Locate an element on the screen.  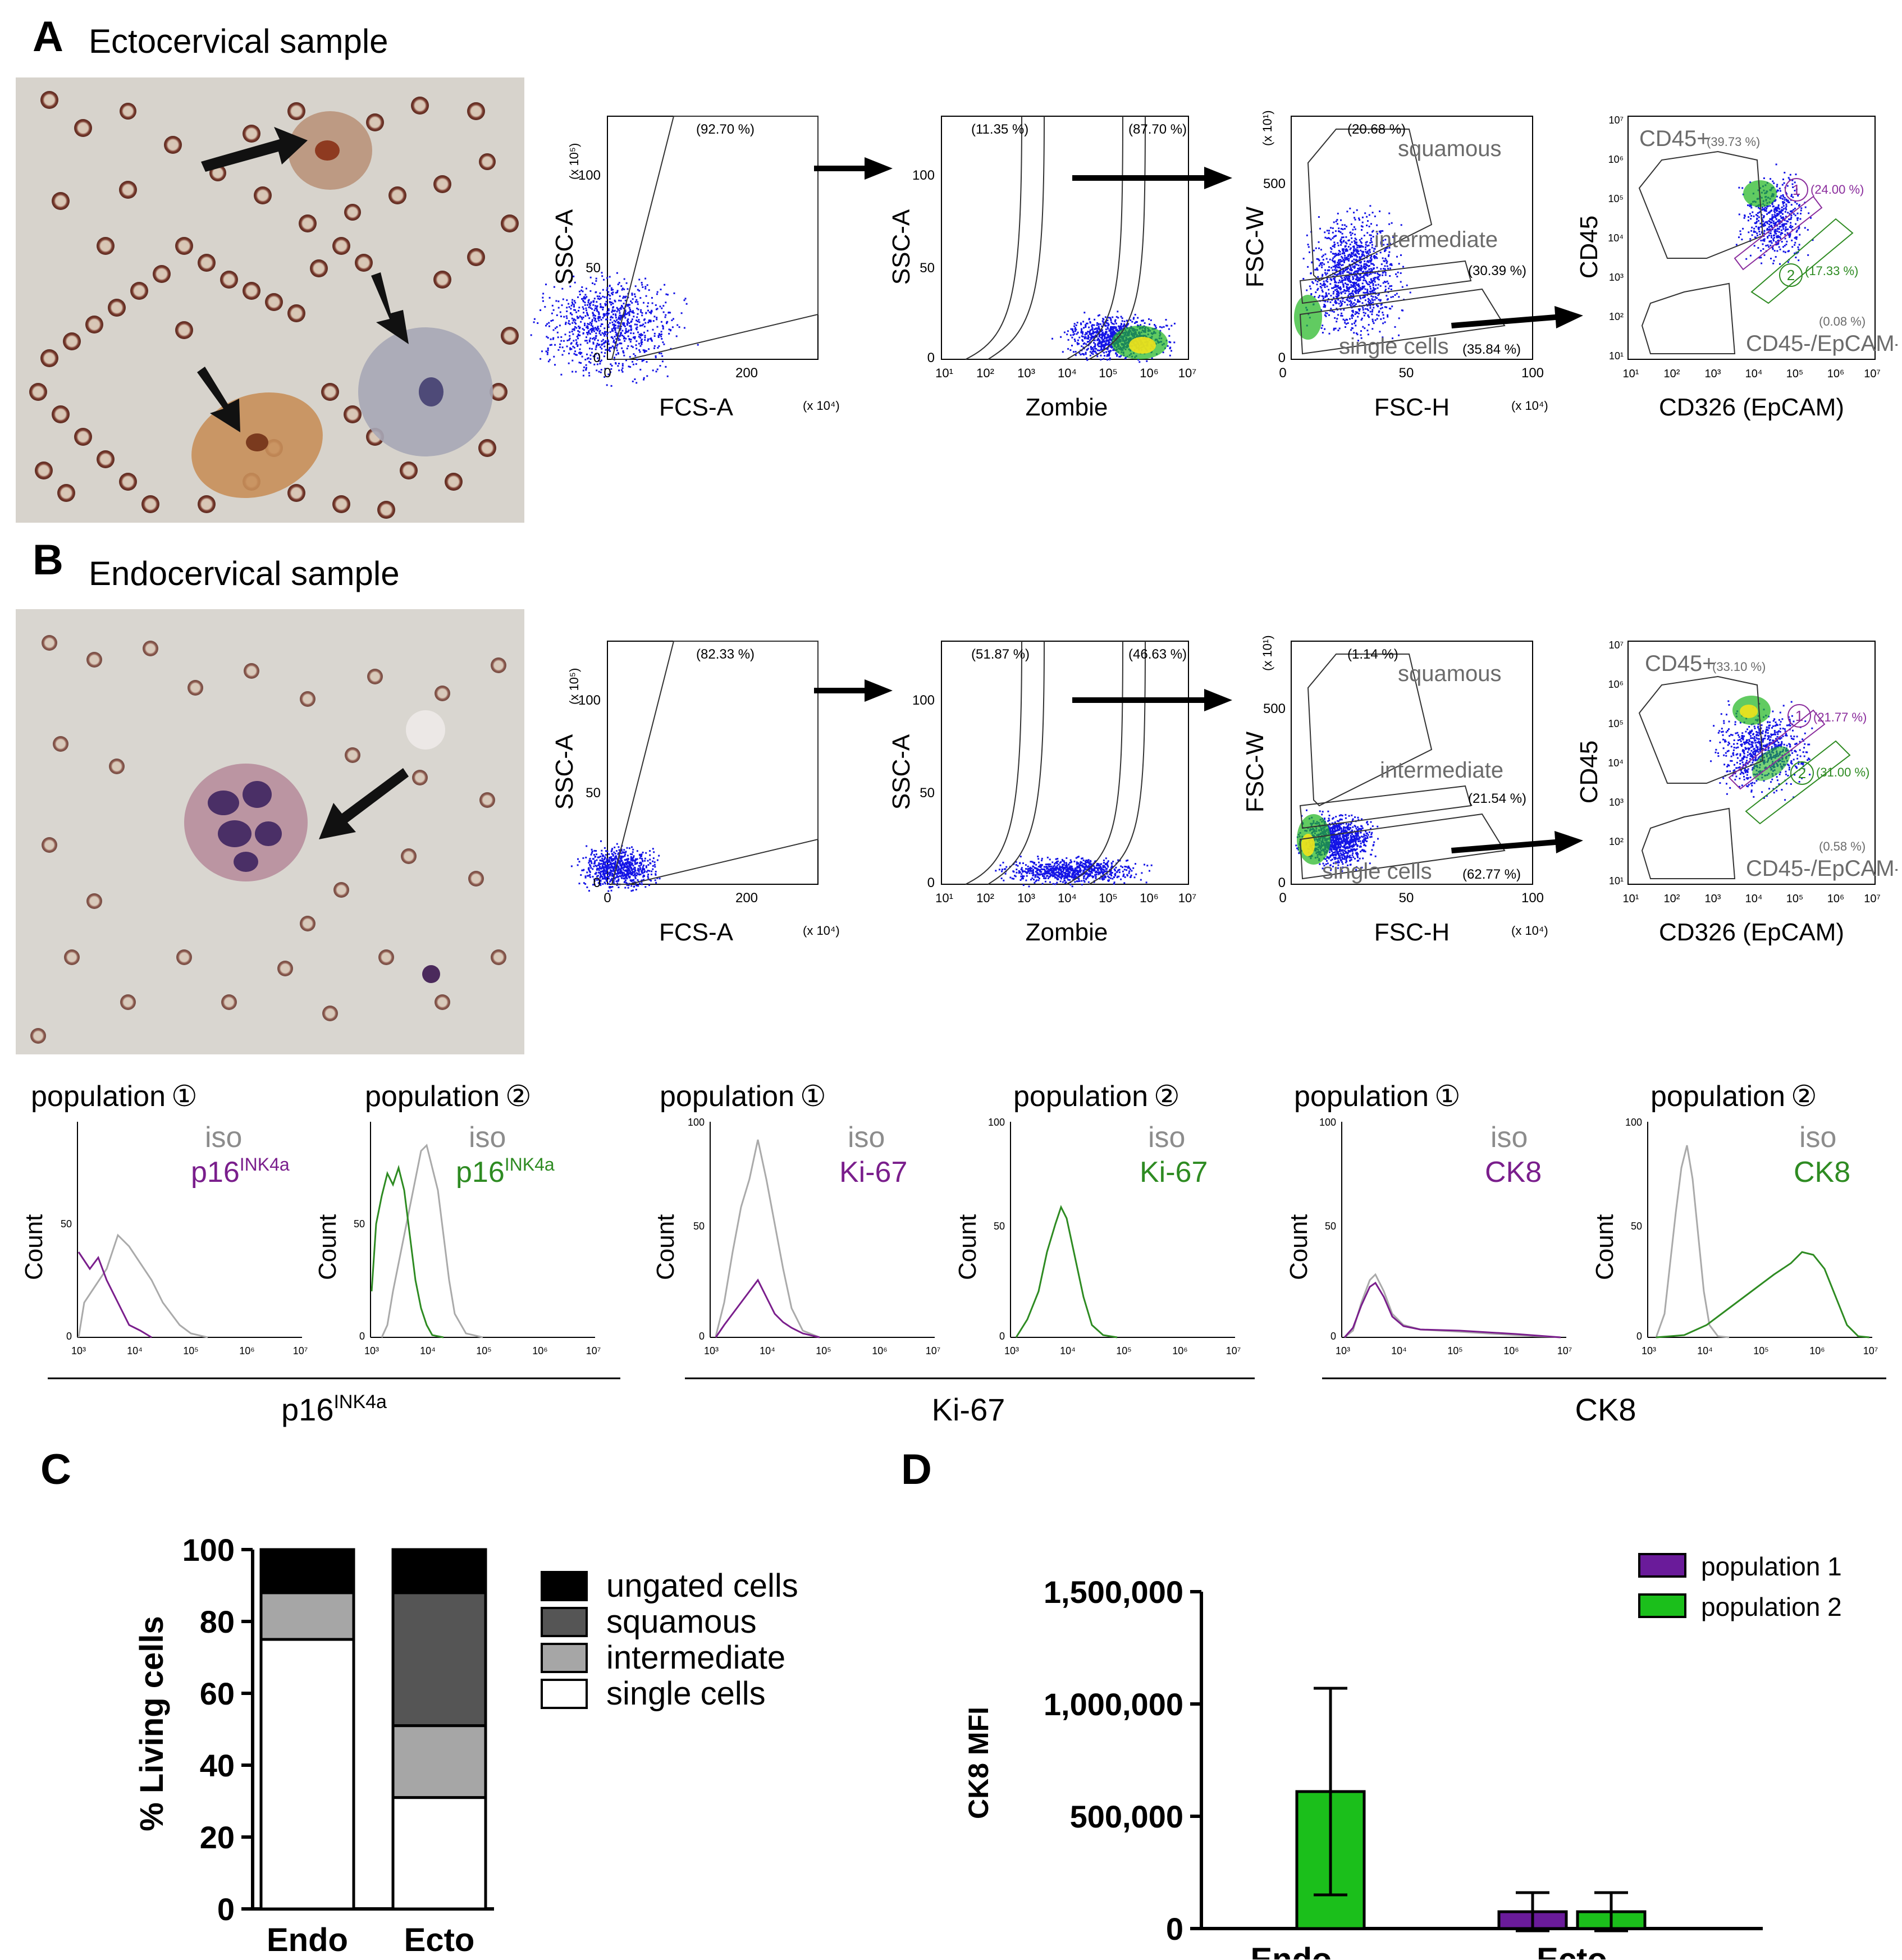
x-tick-label: Endo is located at coordinates (1291, 1950).